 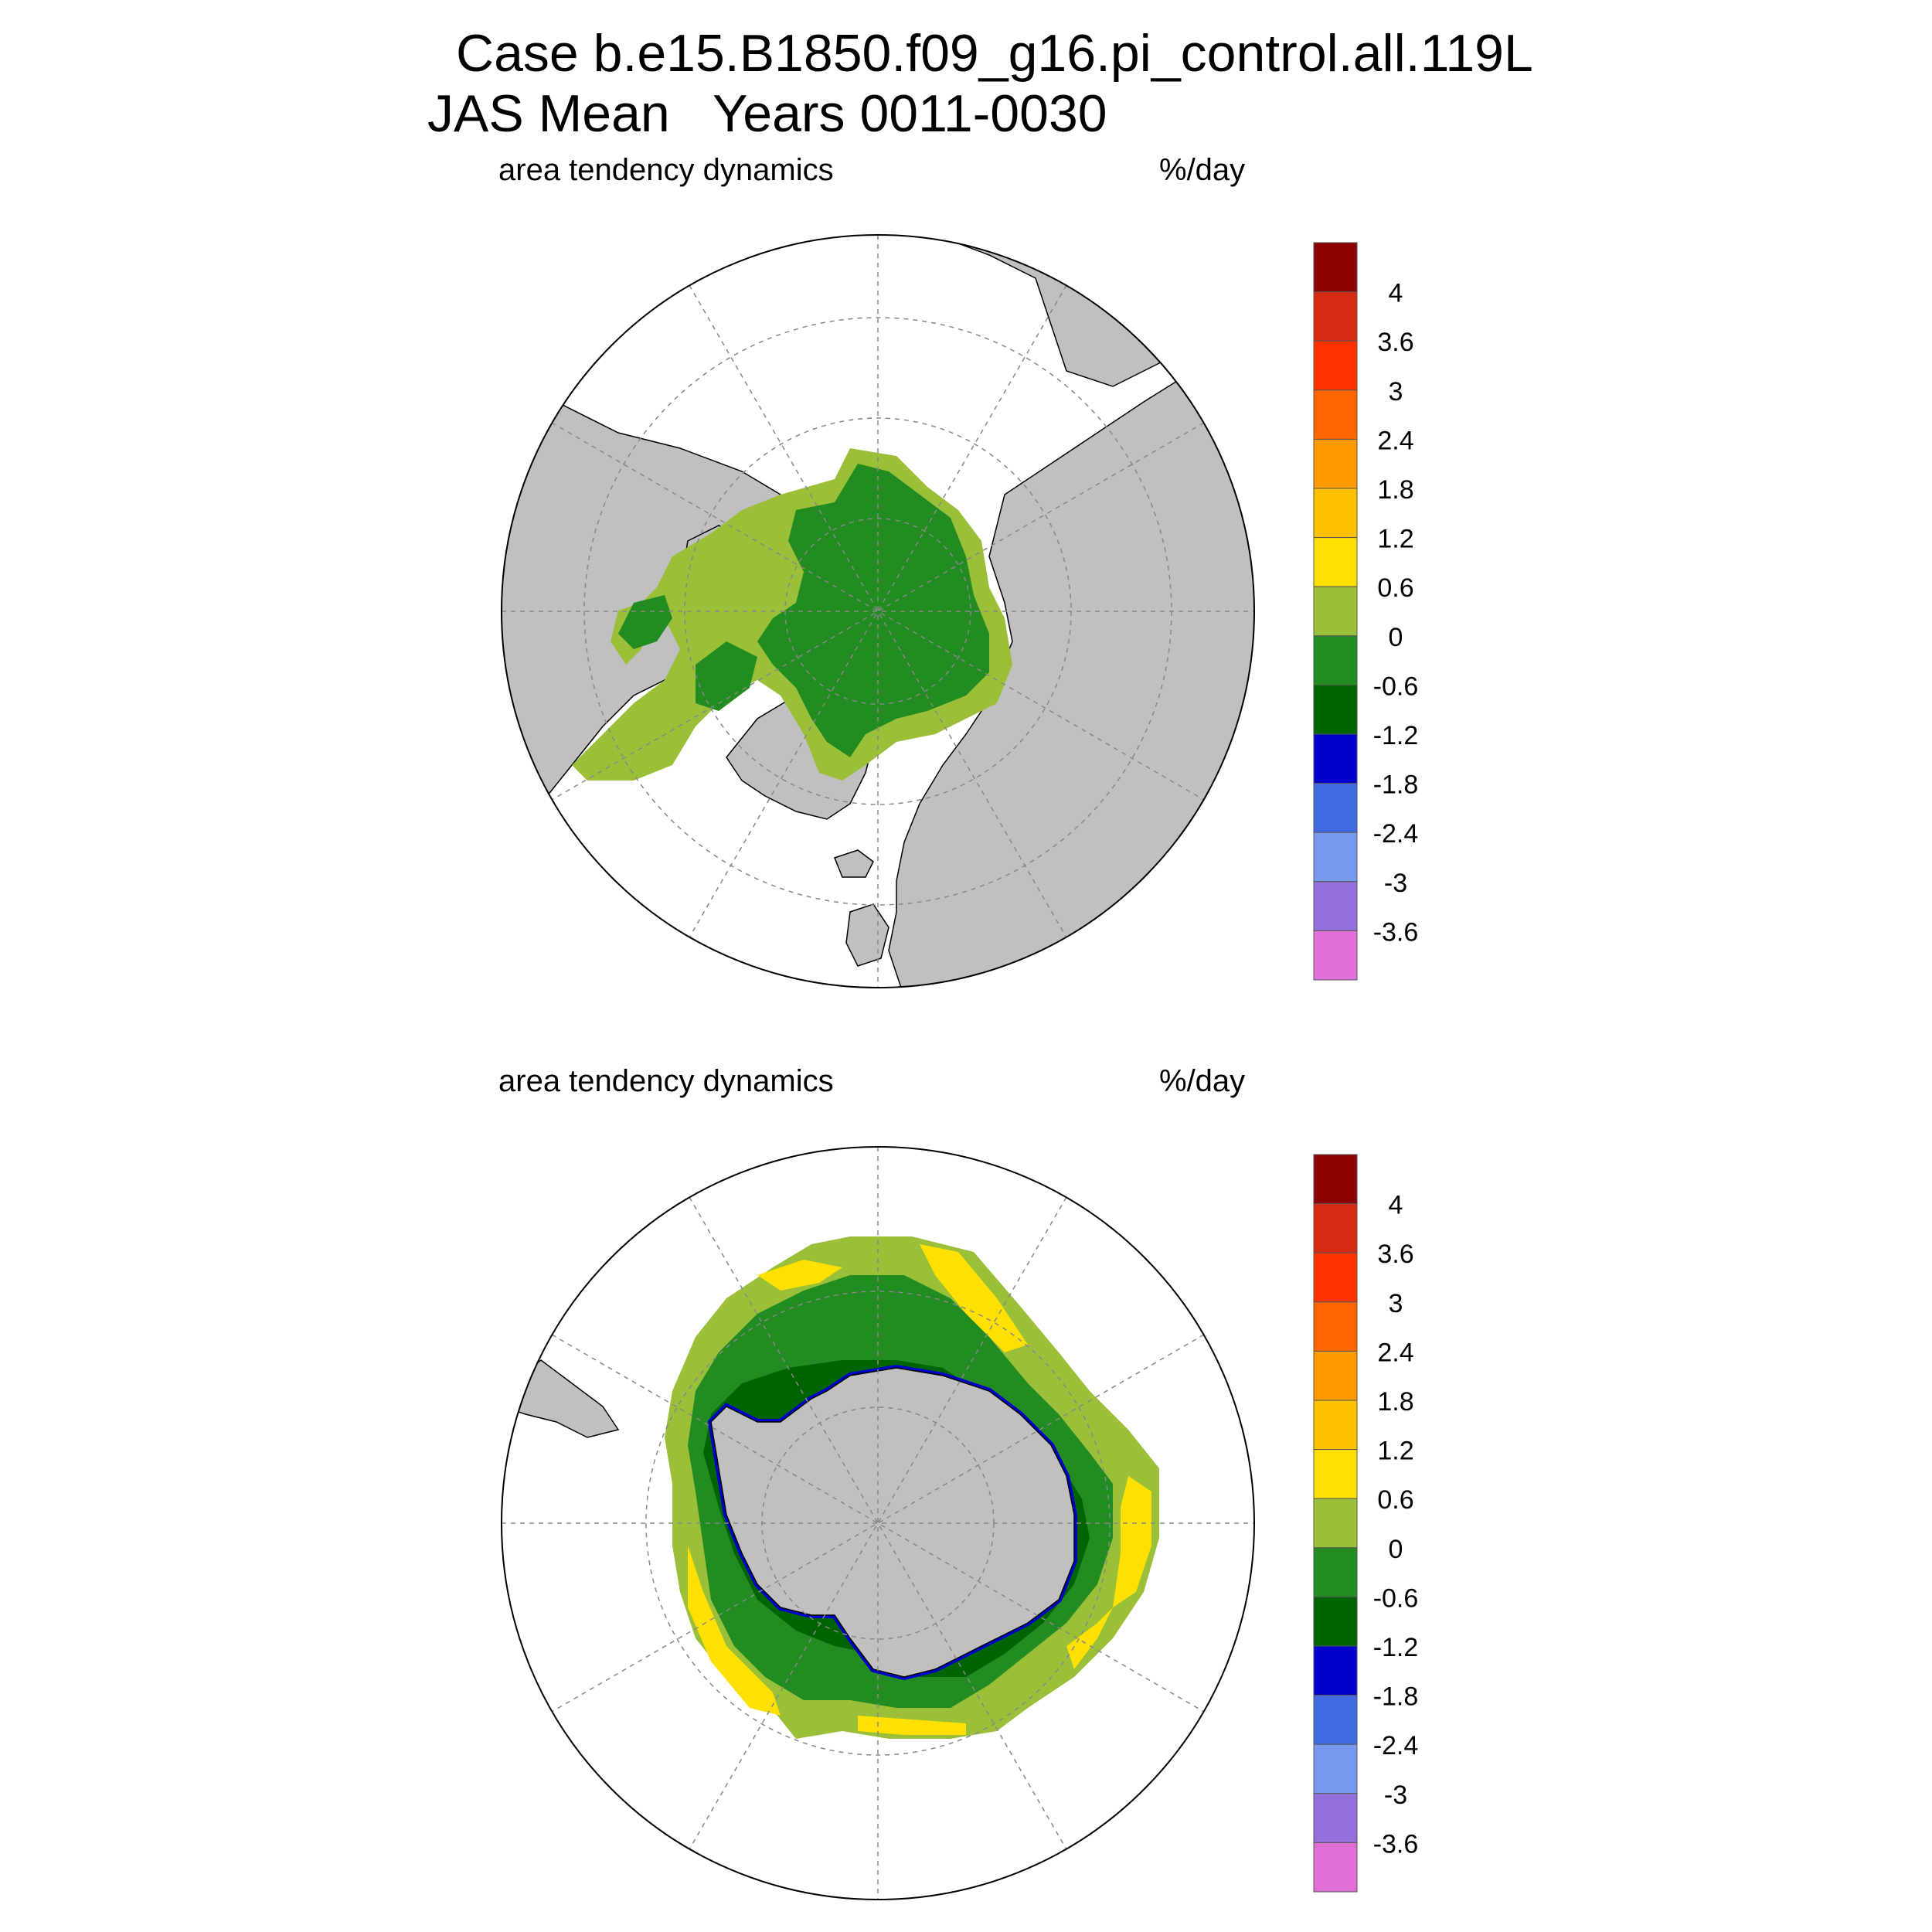 What do you see at coordinates (1396, 932) in the screenshot?
I see `north-colorbar-tick-label: -3.6` at bounding box center [1396, 932].